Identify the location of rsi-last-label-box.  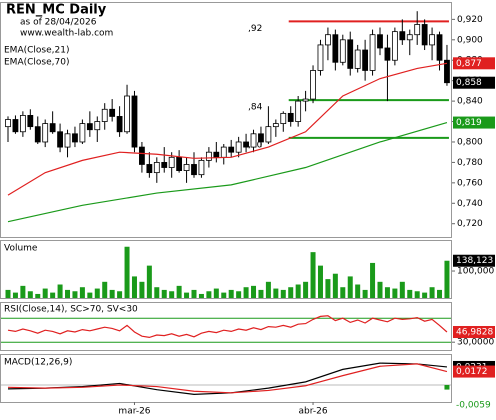
(474, 332).